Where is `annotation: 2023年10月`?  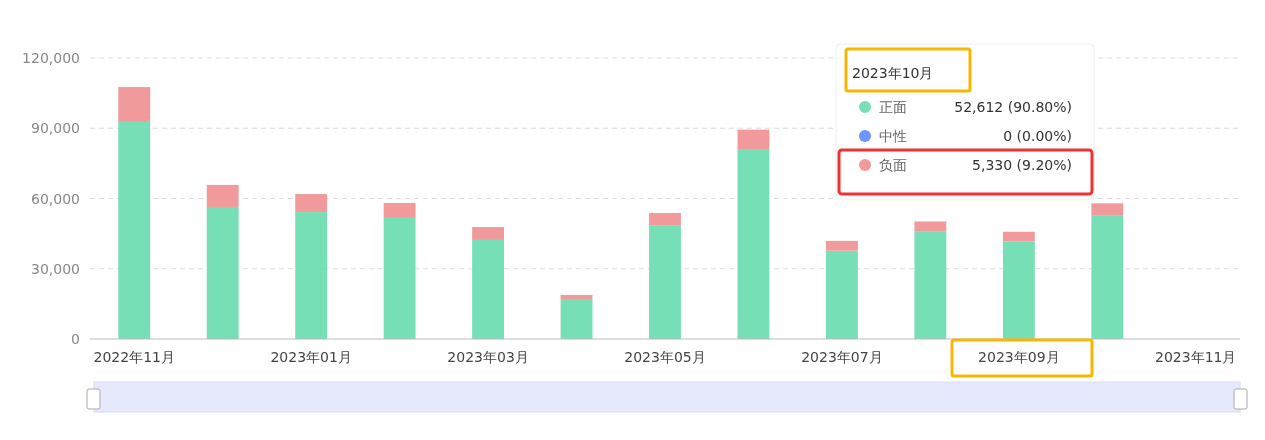 annotation: 2023年10月 is located at coordinates (893, 73).